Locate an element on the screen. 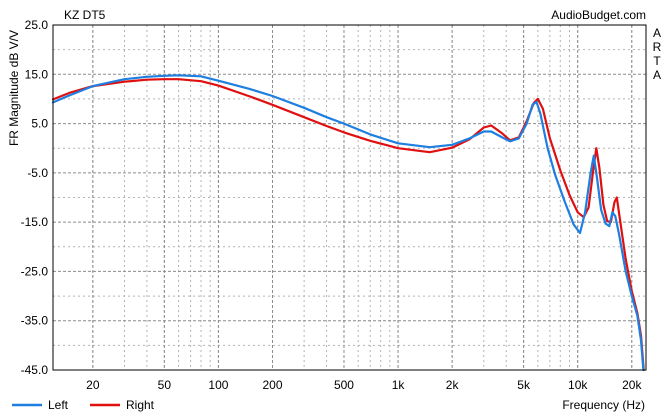  side-label-letter: T is located at coordinates (657, 61).